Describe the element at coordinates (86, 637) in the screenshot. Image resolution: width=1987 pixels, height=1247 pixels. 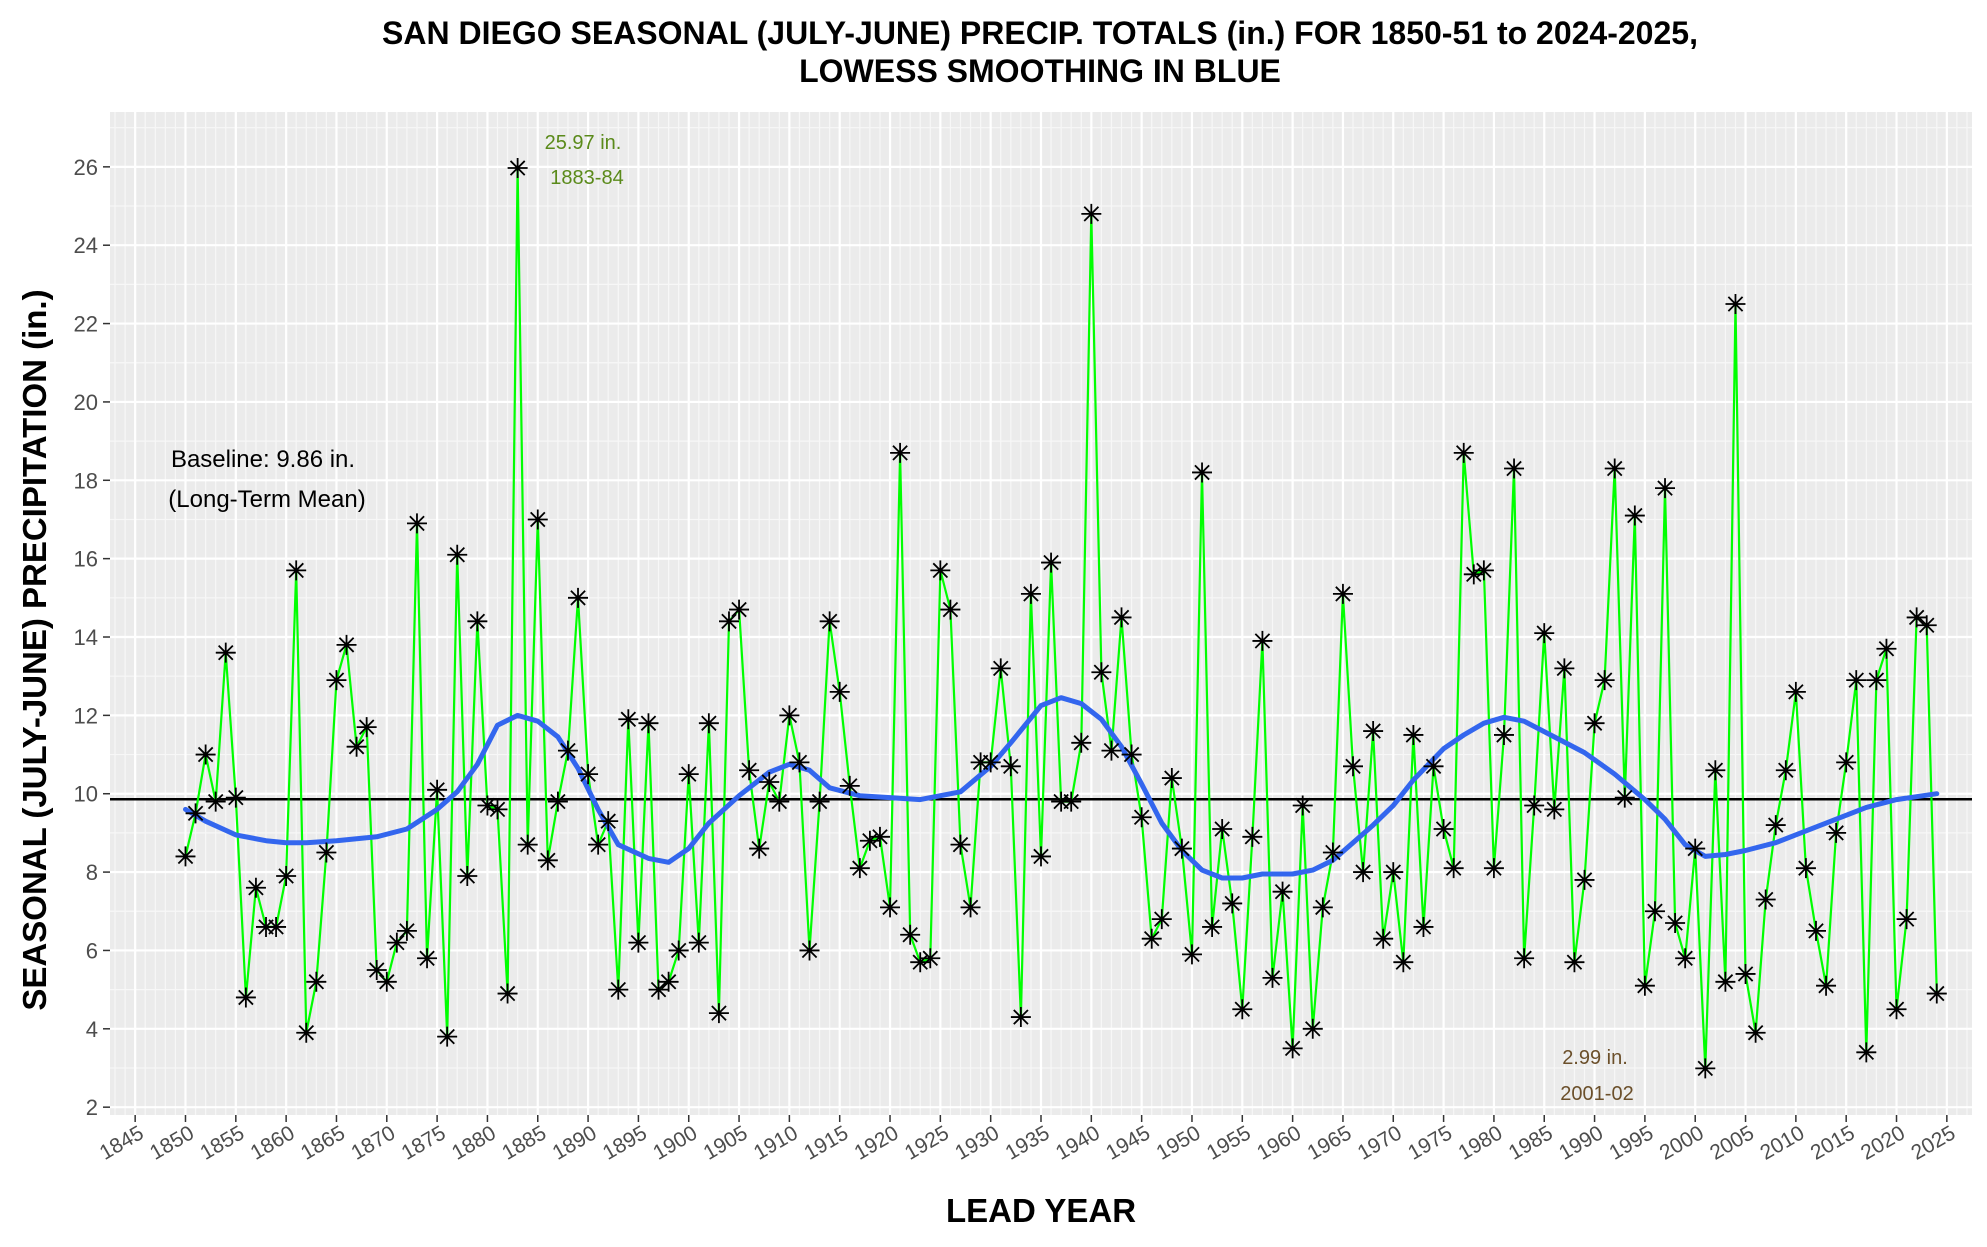
I see `y-tick-label: 14` at that location.